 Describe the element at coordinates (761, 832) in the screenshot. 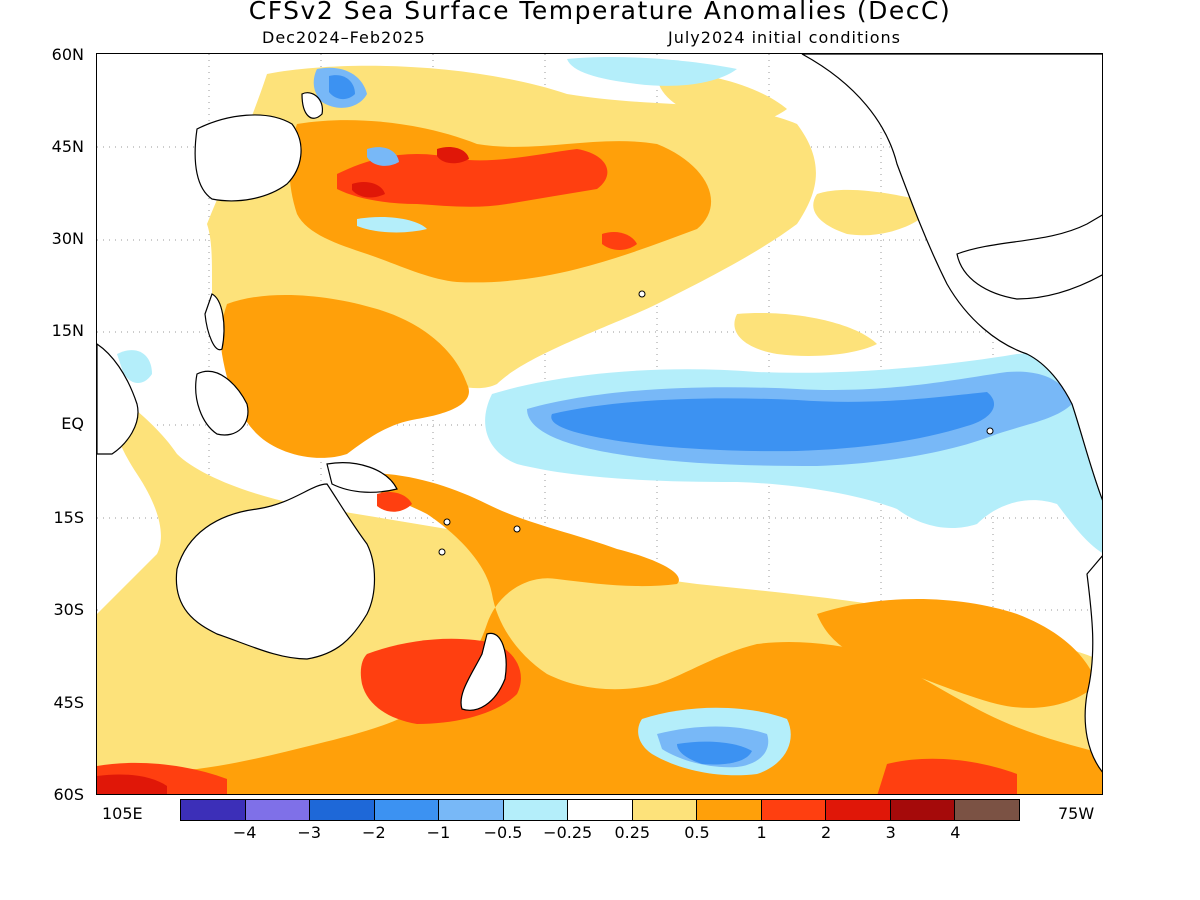

I see `colorbar-label: 1` at that location.